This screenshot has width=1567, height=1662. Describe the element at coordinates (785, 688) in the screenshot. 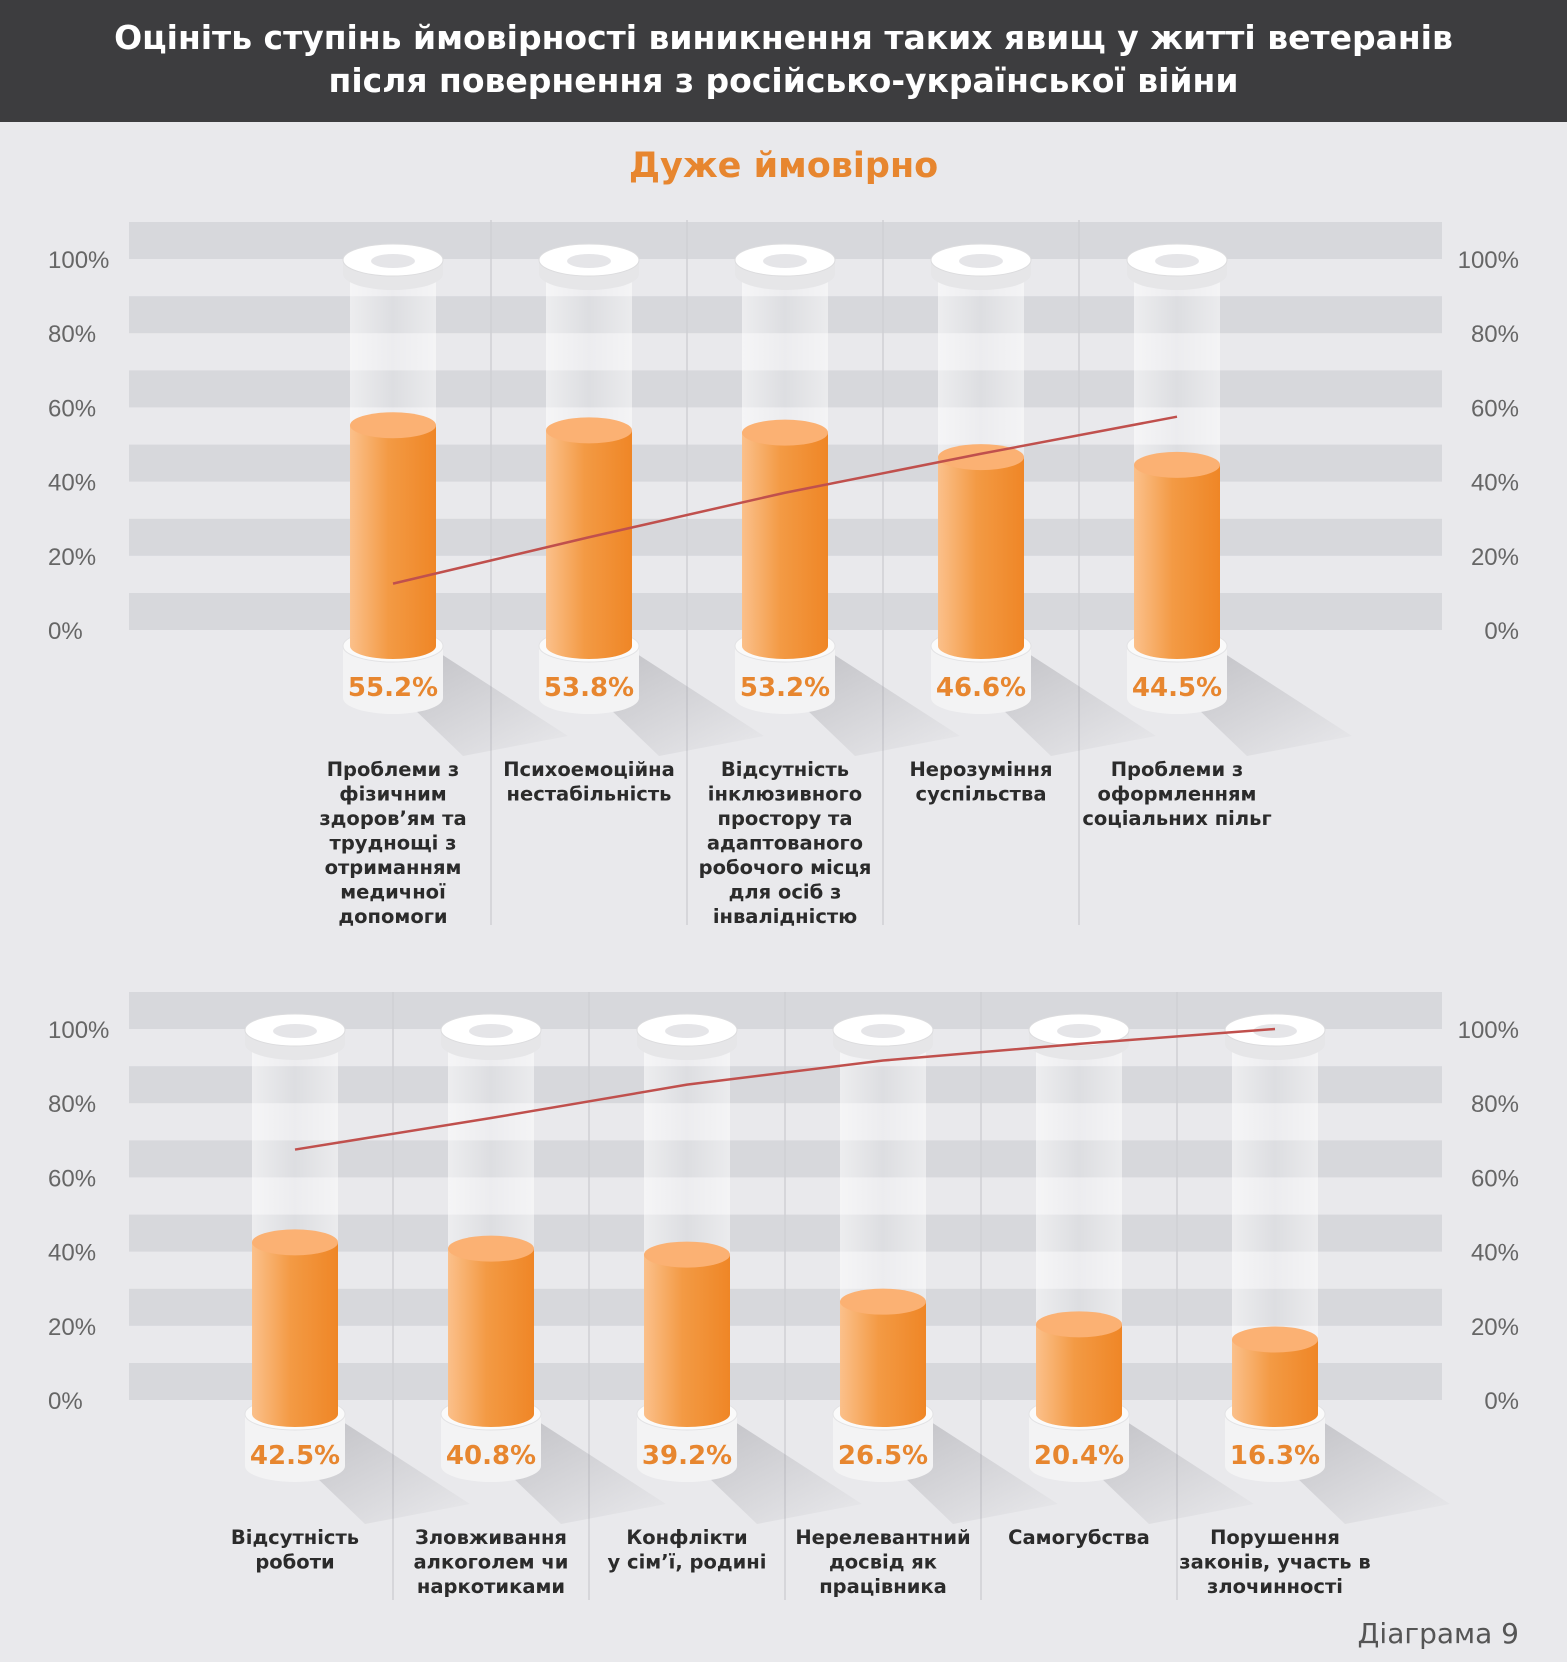

I see `data-label: 53.2%` at that location.